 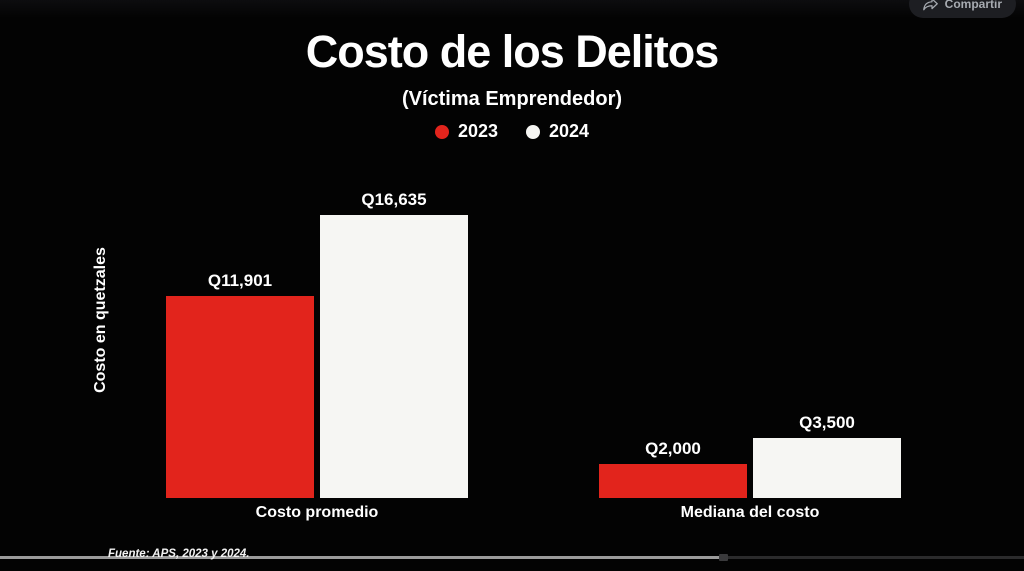 I want to click on chart-legend: 2023 2024, so click(x=512, y=131).